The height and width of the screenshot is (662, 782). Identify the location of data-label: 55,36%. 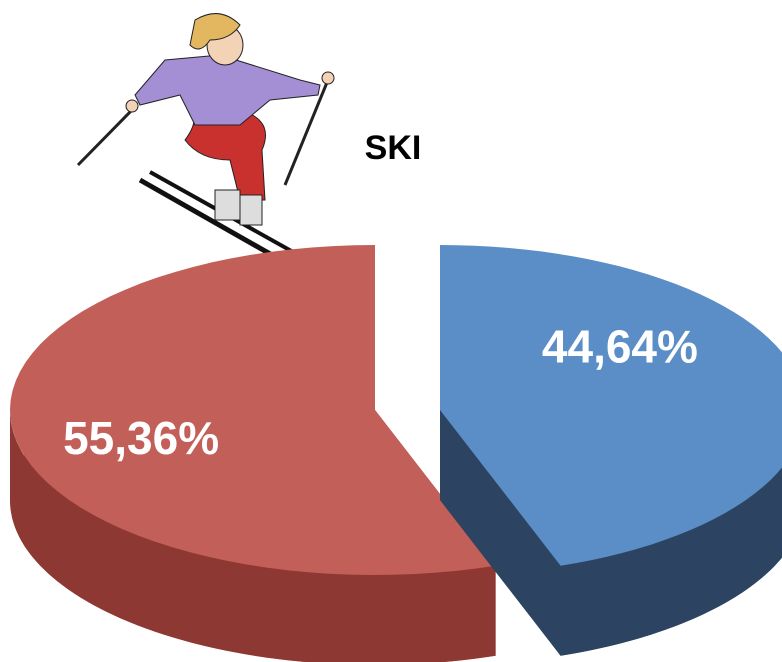
(141, 438).